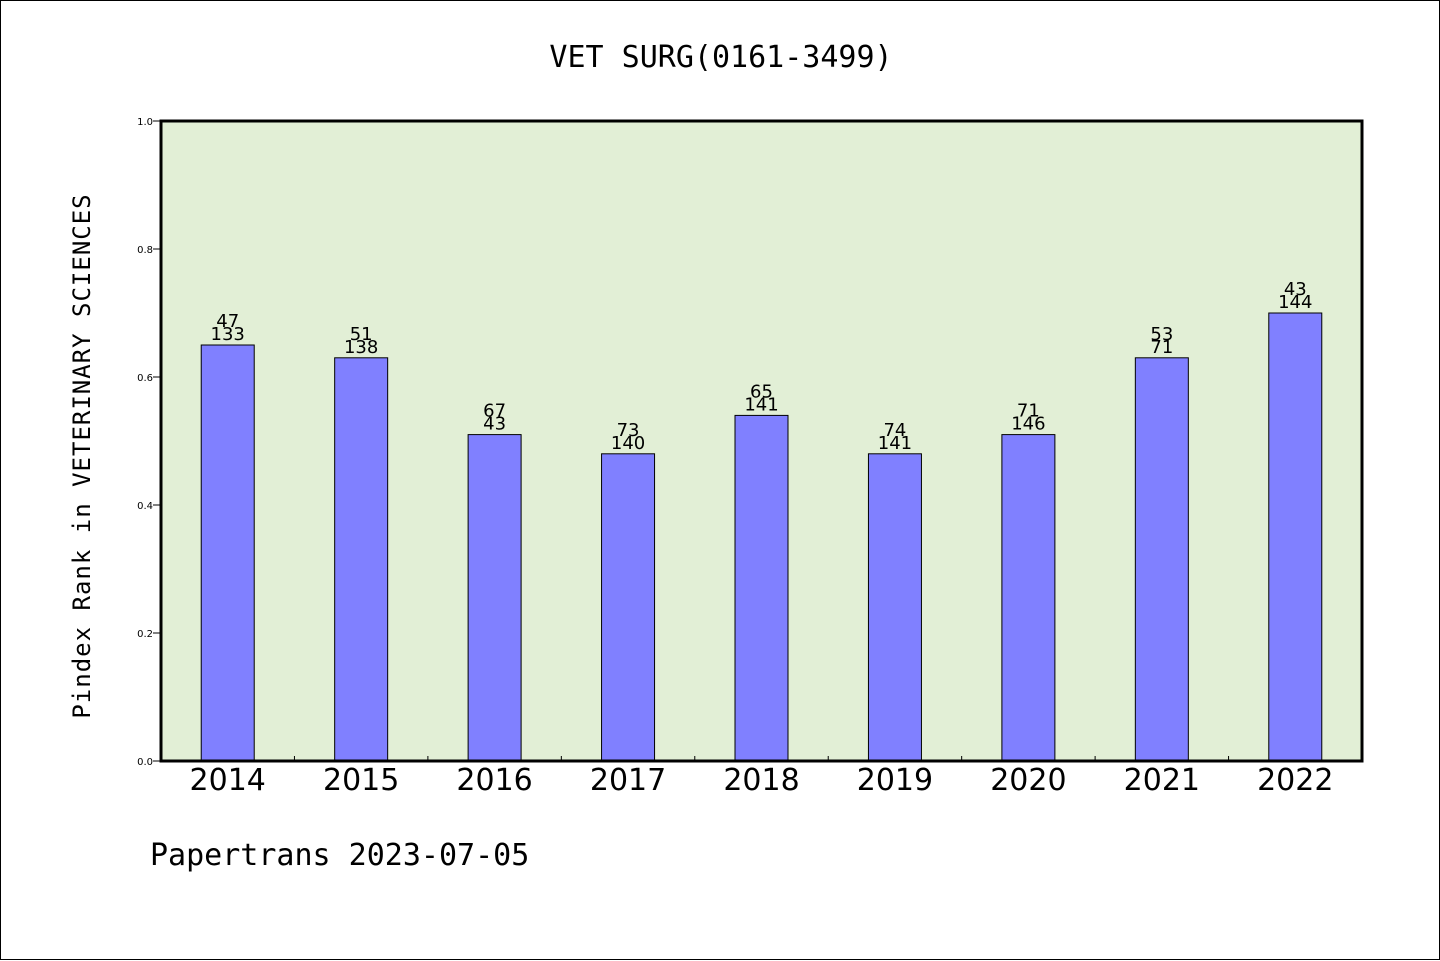  I want to click on footer-text: Papertrans 2023-07-05, so click(339, 855).